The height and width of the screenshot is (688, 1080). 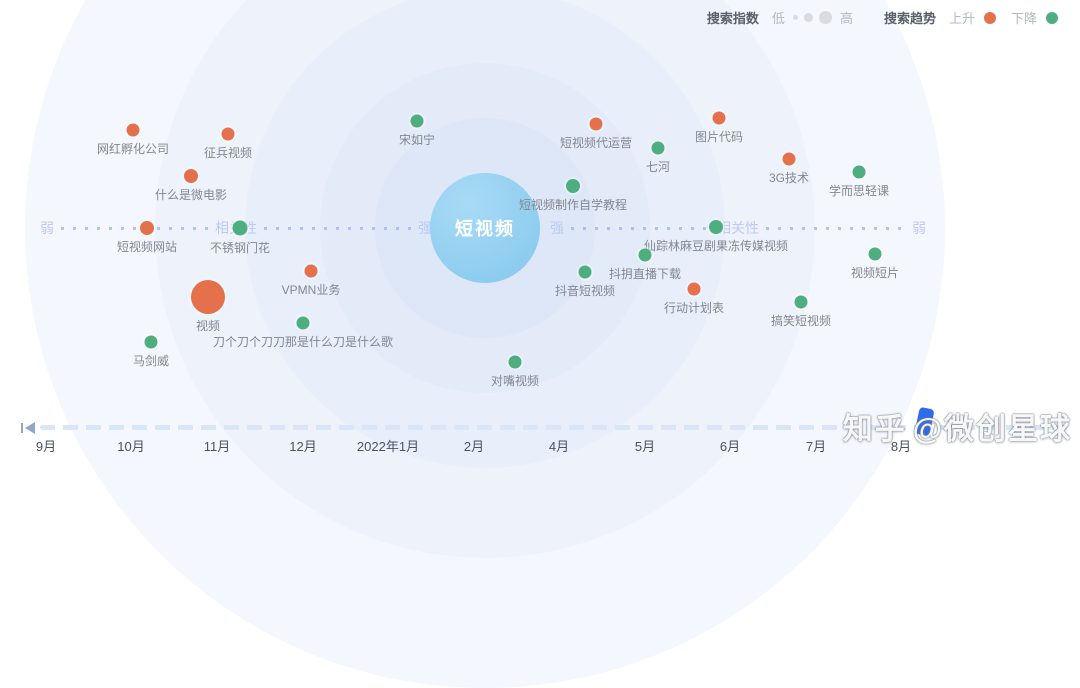 I want to click on keyword-label: 行动计划表, so click(x=694, y=307).